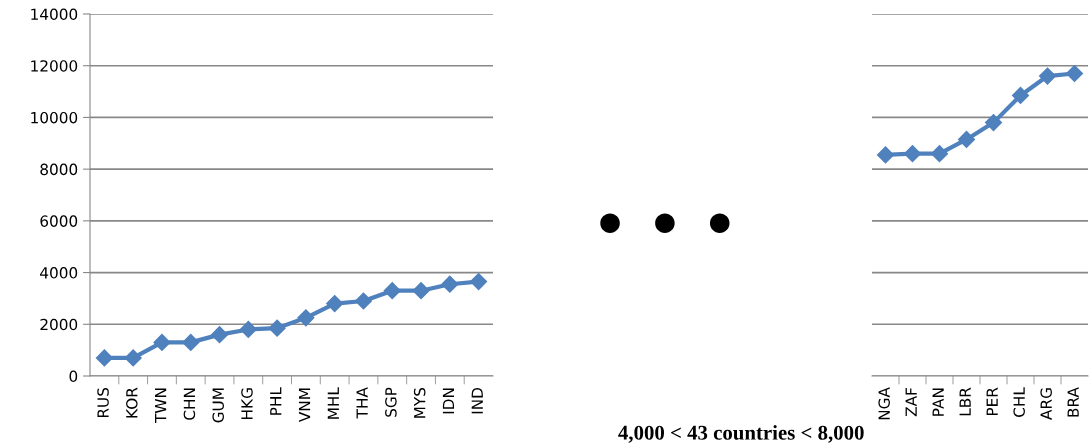 The width and height of the screenshot is (1090, 448). I want to click on x-tick-label: SGP, so click(391, 402).